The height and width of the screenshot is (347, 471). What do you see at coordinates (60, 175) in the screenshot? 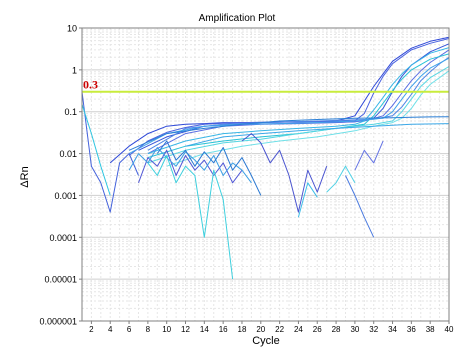
I see `y-ticks: 0.000001 0.00001 0.0001 0.001 0.01 0.1 1 10` at bounding box center [60, 175].